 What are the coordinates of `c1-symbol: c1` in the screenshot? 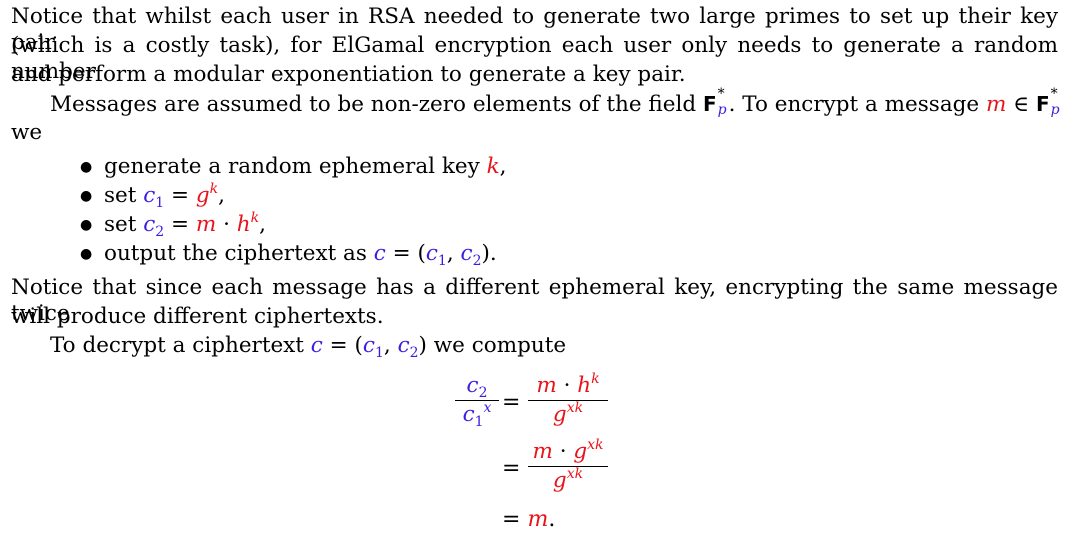 It's located at (153, 196).